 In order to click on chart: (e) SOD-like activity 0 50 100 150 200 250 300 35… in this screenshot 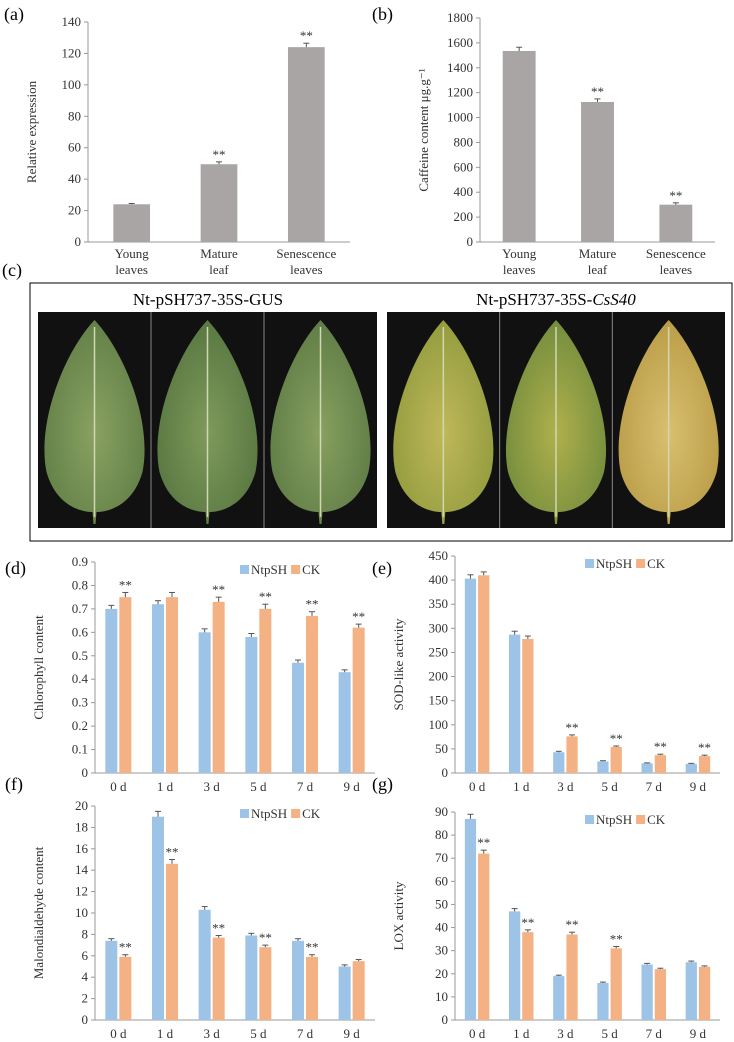, I will do `click(546, 671)`.